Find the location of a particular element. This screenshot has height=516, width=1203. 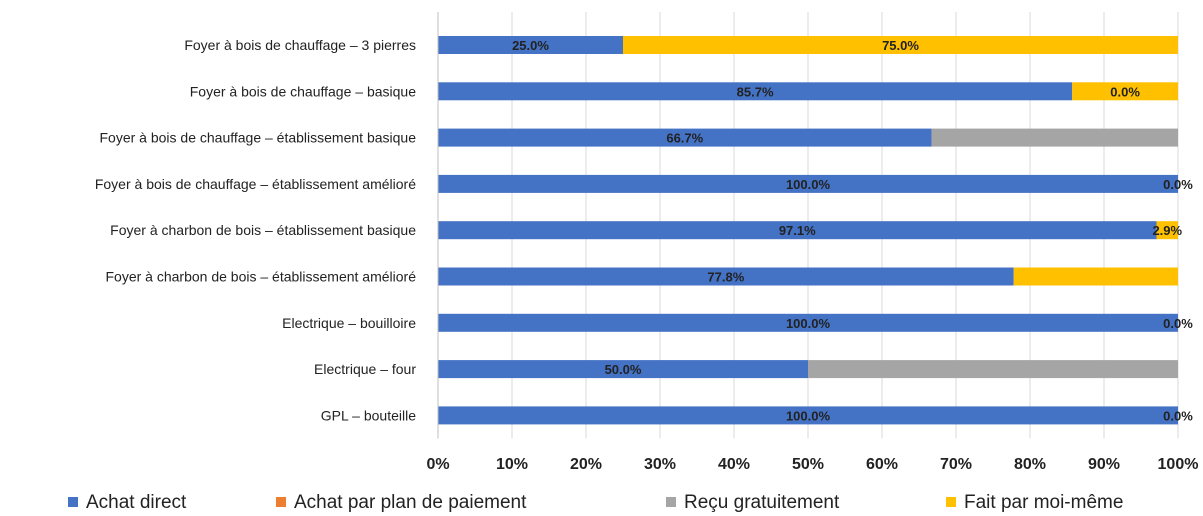

x-tick-label: 100% is located at coordinates (1178, 464).